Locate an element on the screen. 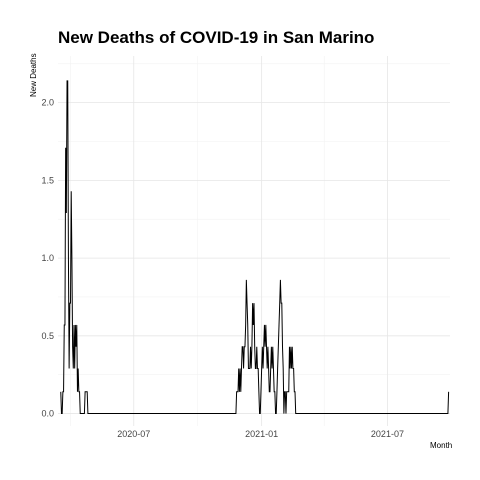 The image size is (480, 480). y-tick-label: 0.5 is located at coordinates (47, 336).